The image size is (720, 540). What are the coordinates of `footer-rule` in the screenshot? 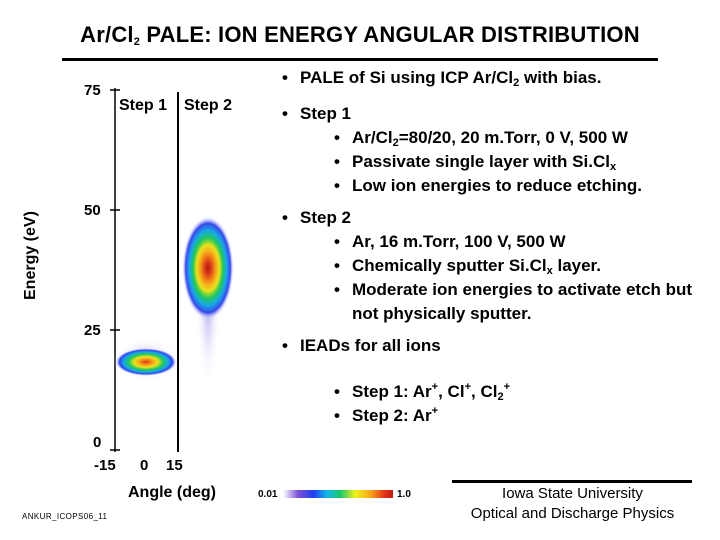 It's located at (572, 481).